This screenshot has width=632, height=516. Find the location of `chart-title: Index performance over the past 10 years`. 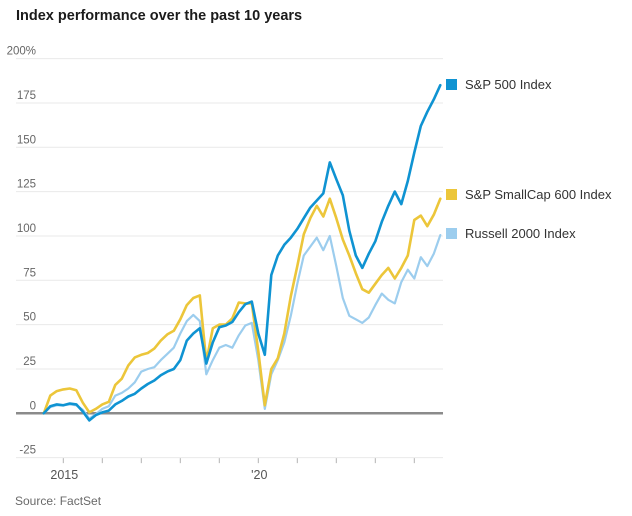

chart-title: Index performance over the past 10 years is located at coordinates (159, 16).